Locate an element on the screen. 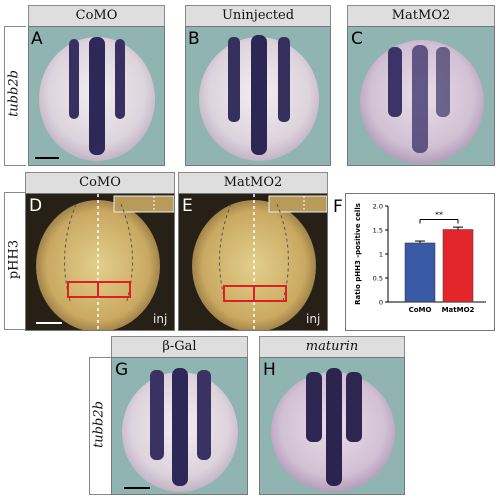 This screenshot has height=499, width=500. panel-e-embryo is located at coordinates (259, 262).